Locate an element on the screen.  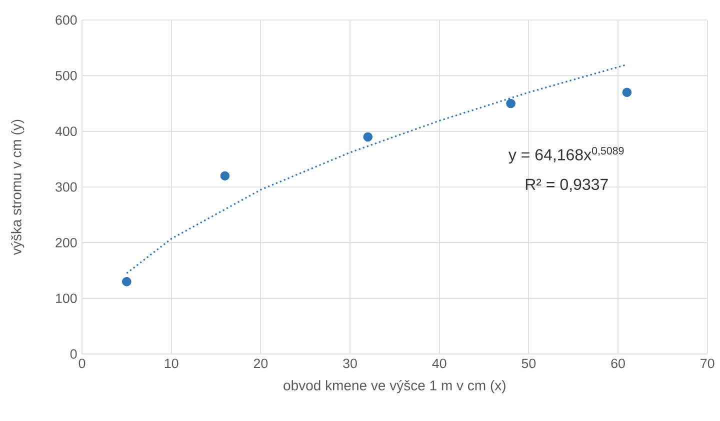
x-tick-label: 70 is located at coordinates (707, 363).